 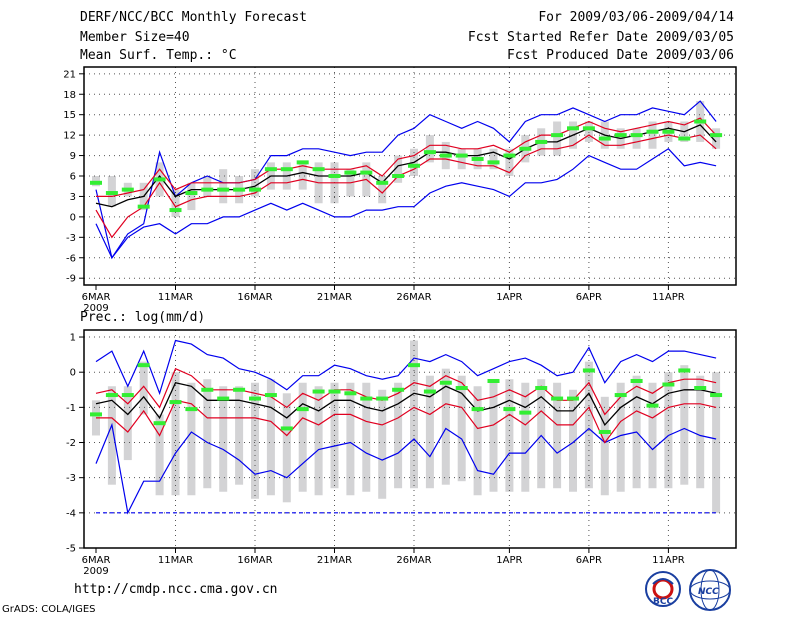 What do you see at coordinates (111, 395) in the screenshot?
I see `prec-obs-7MAR` at bounding box center [111, 395].